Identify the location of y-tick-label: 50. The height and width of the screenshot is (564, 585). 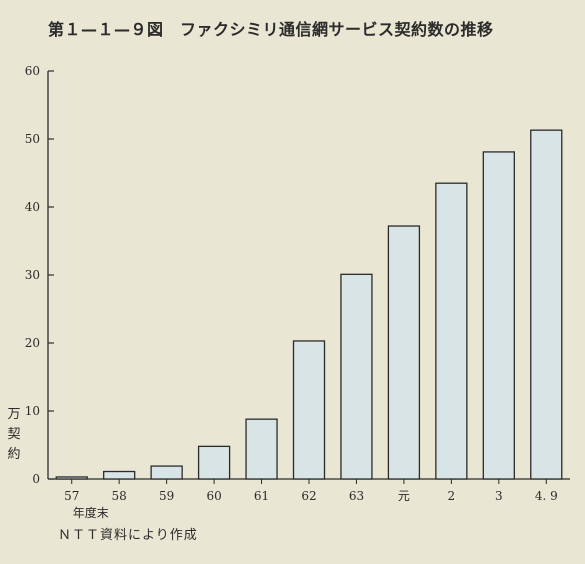
(32, 139).